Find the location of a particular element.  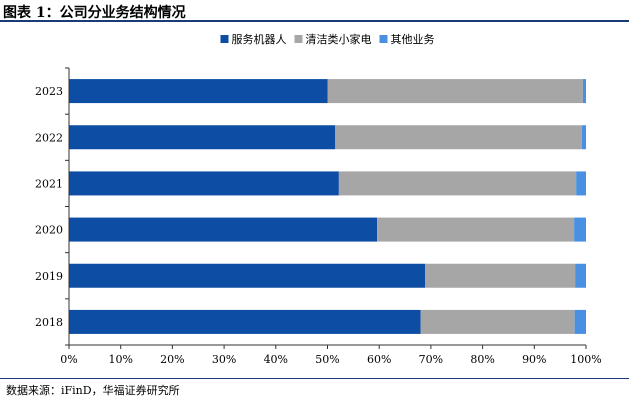

legend: 服务机器人 清洁类小家电 其他业务 is located at coordinates (327, 39).